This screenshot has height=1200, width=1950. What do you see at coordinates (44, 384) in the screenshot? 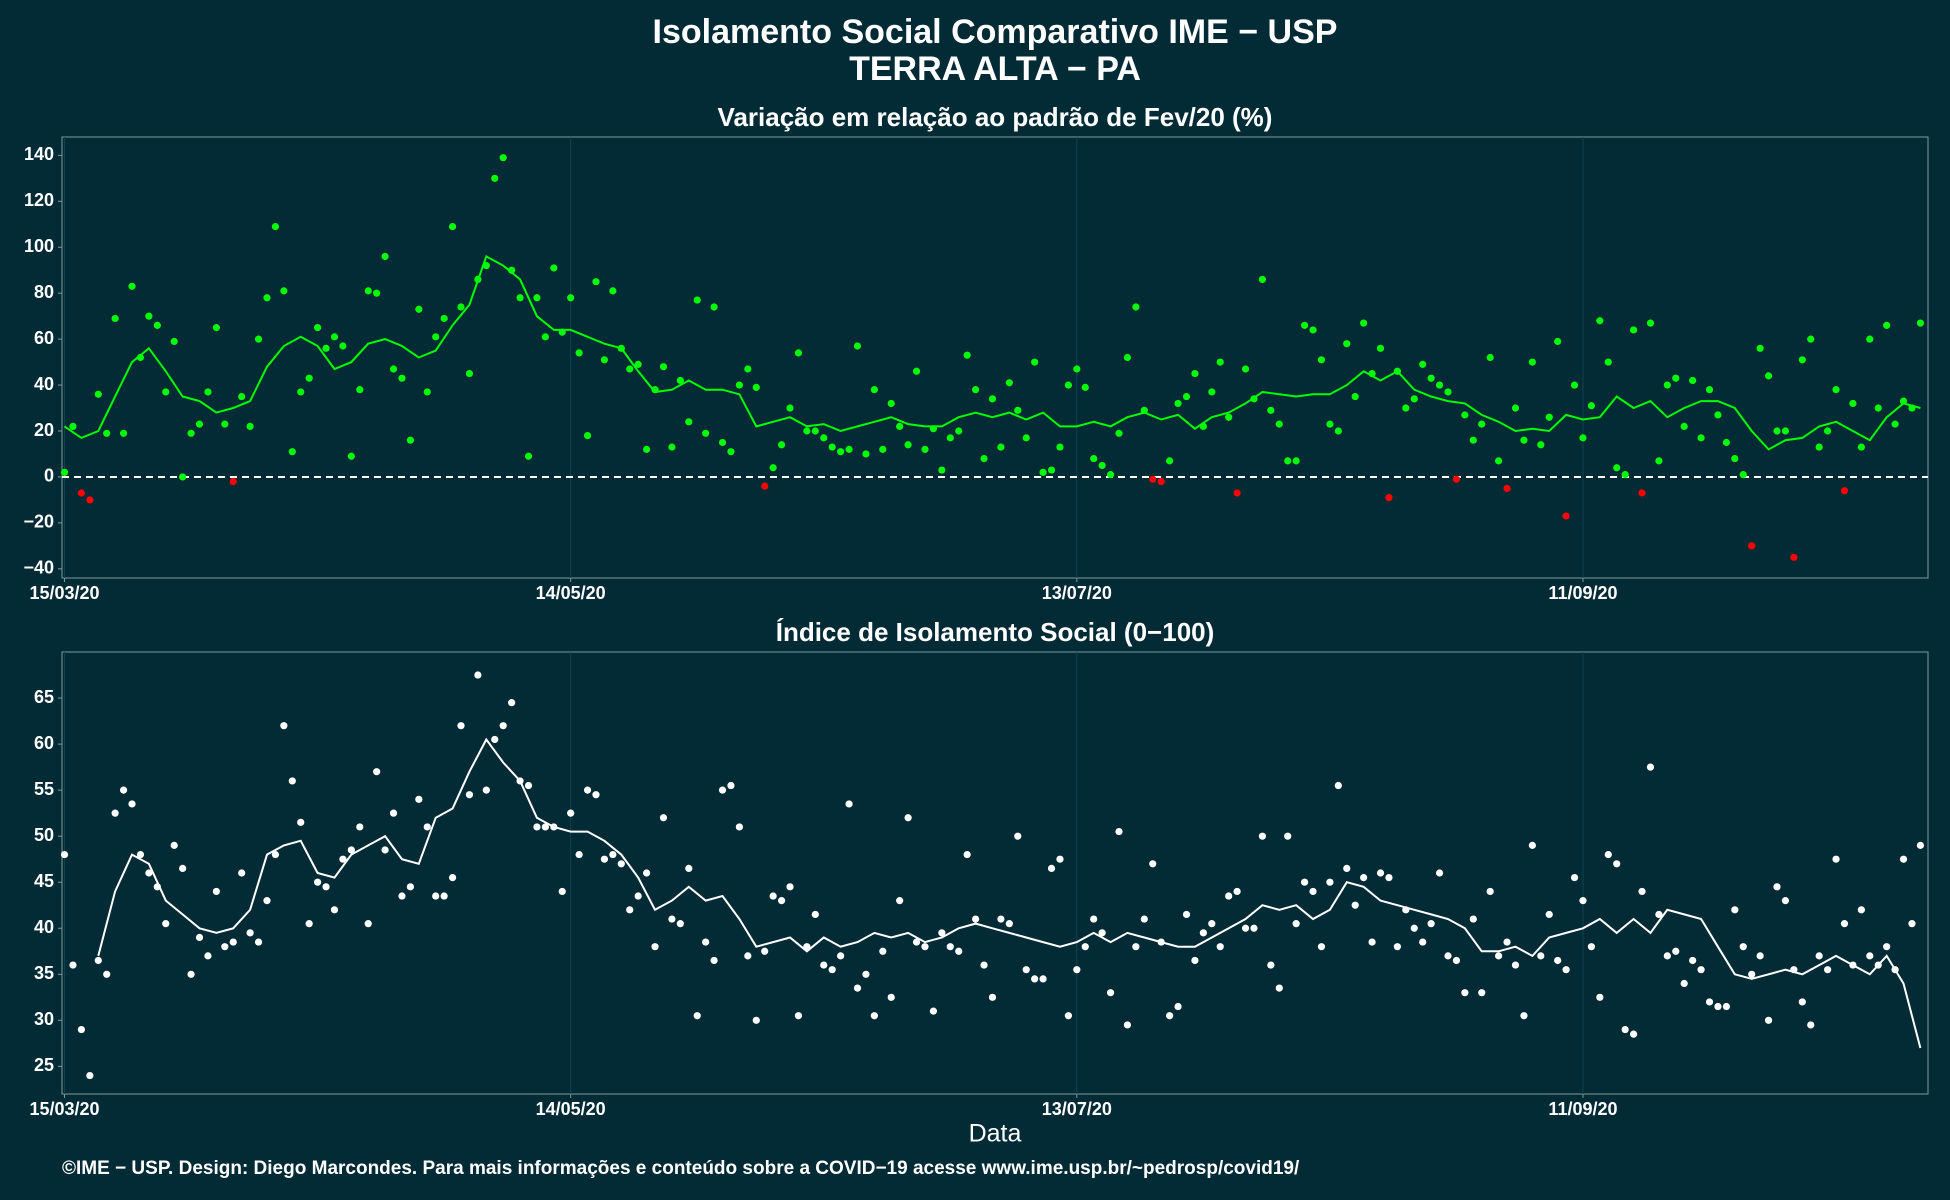
I see `y-tick-label: 40` at bounding box center [44, 384].